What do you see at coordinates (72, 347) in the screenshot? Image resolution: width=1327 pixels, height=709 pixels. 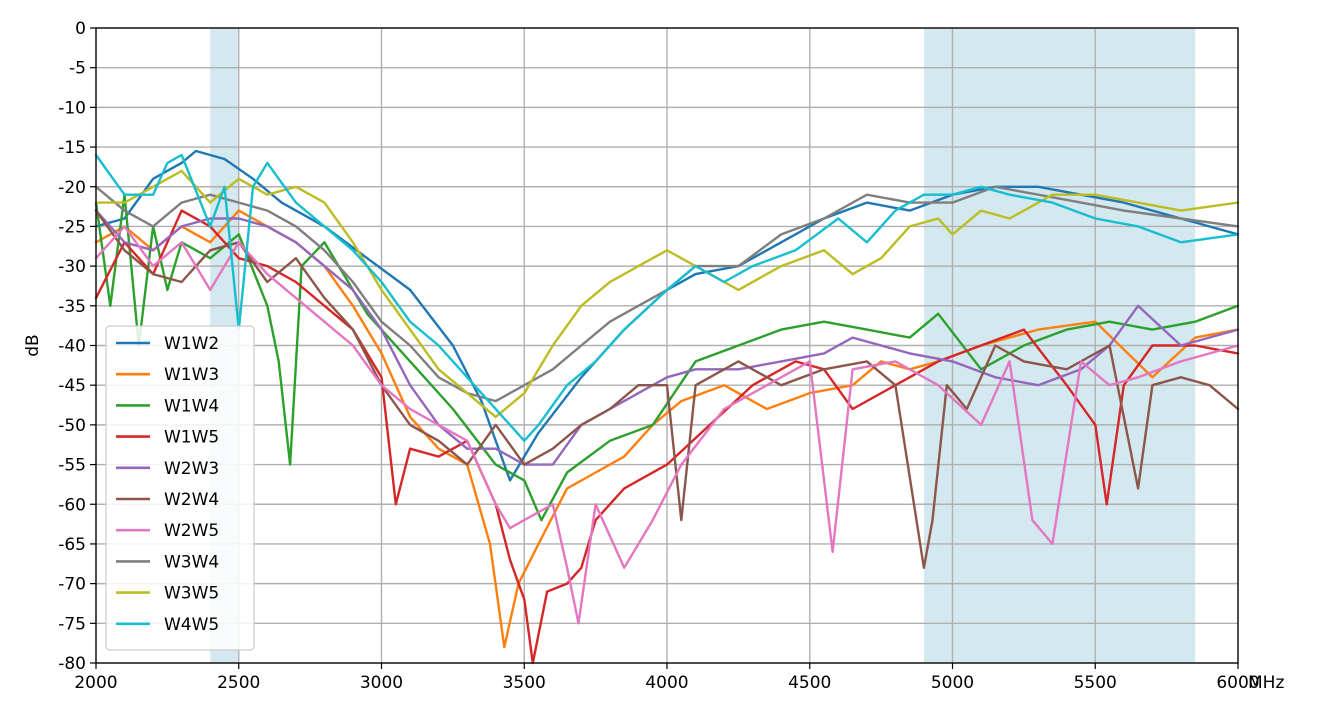 I see `y-tick-label: -40` at bounding box center [72, 347].